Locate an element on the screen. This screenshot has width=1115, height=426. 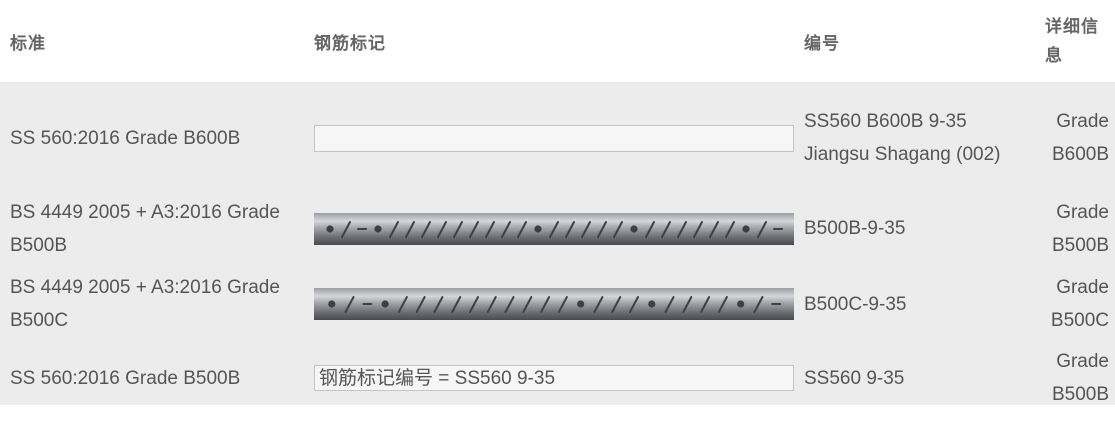
header-details-label: 详细信息 is located at coordinates (1072, 41).